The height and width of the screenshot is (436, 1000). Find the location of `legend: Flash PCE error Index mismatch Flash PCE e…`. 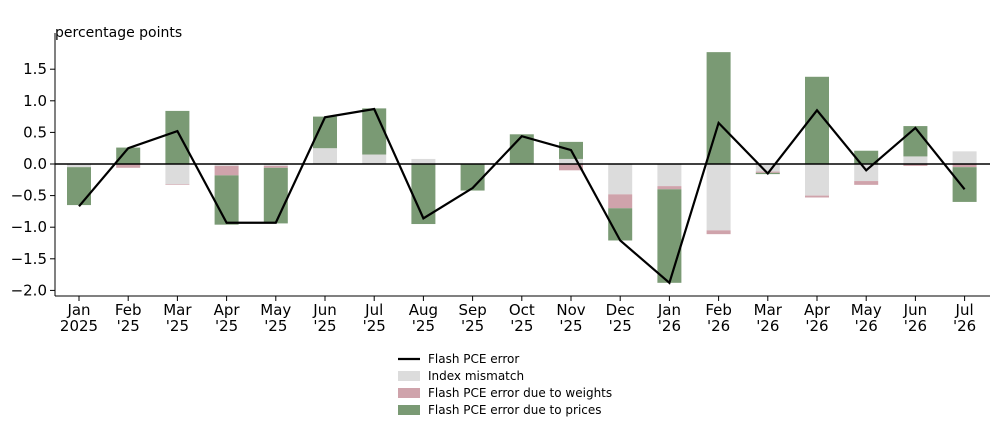

legend: Flash PCE error Index mismatch Flash PCE e… is located at coordinates (505, 384).